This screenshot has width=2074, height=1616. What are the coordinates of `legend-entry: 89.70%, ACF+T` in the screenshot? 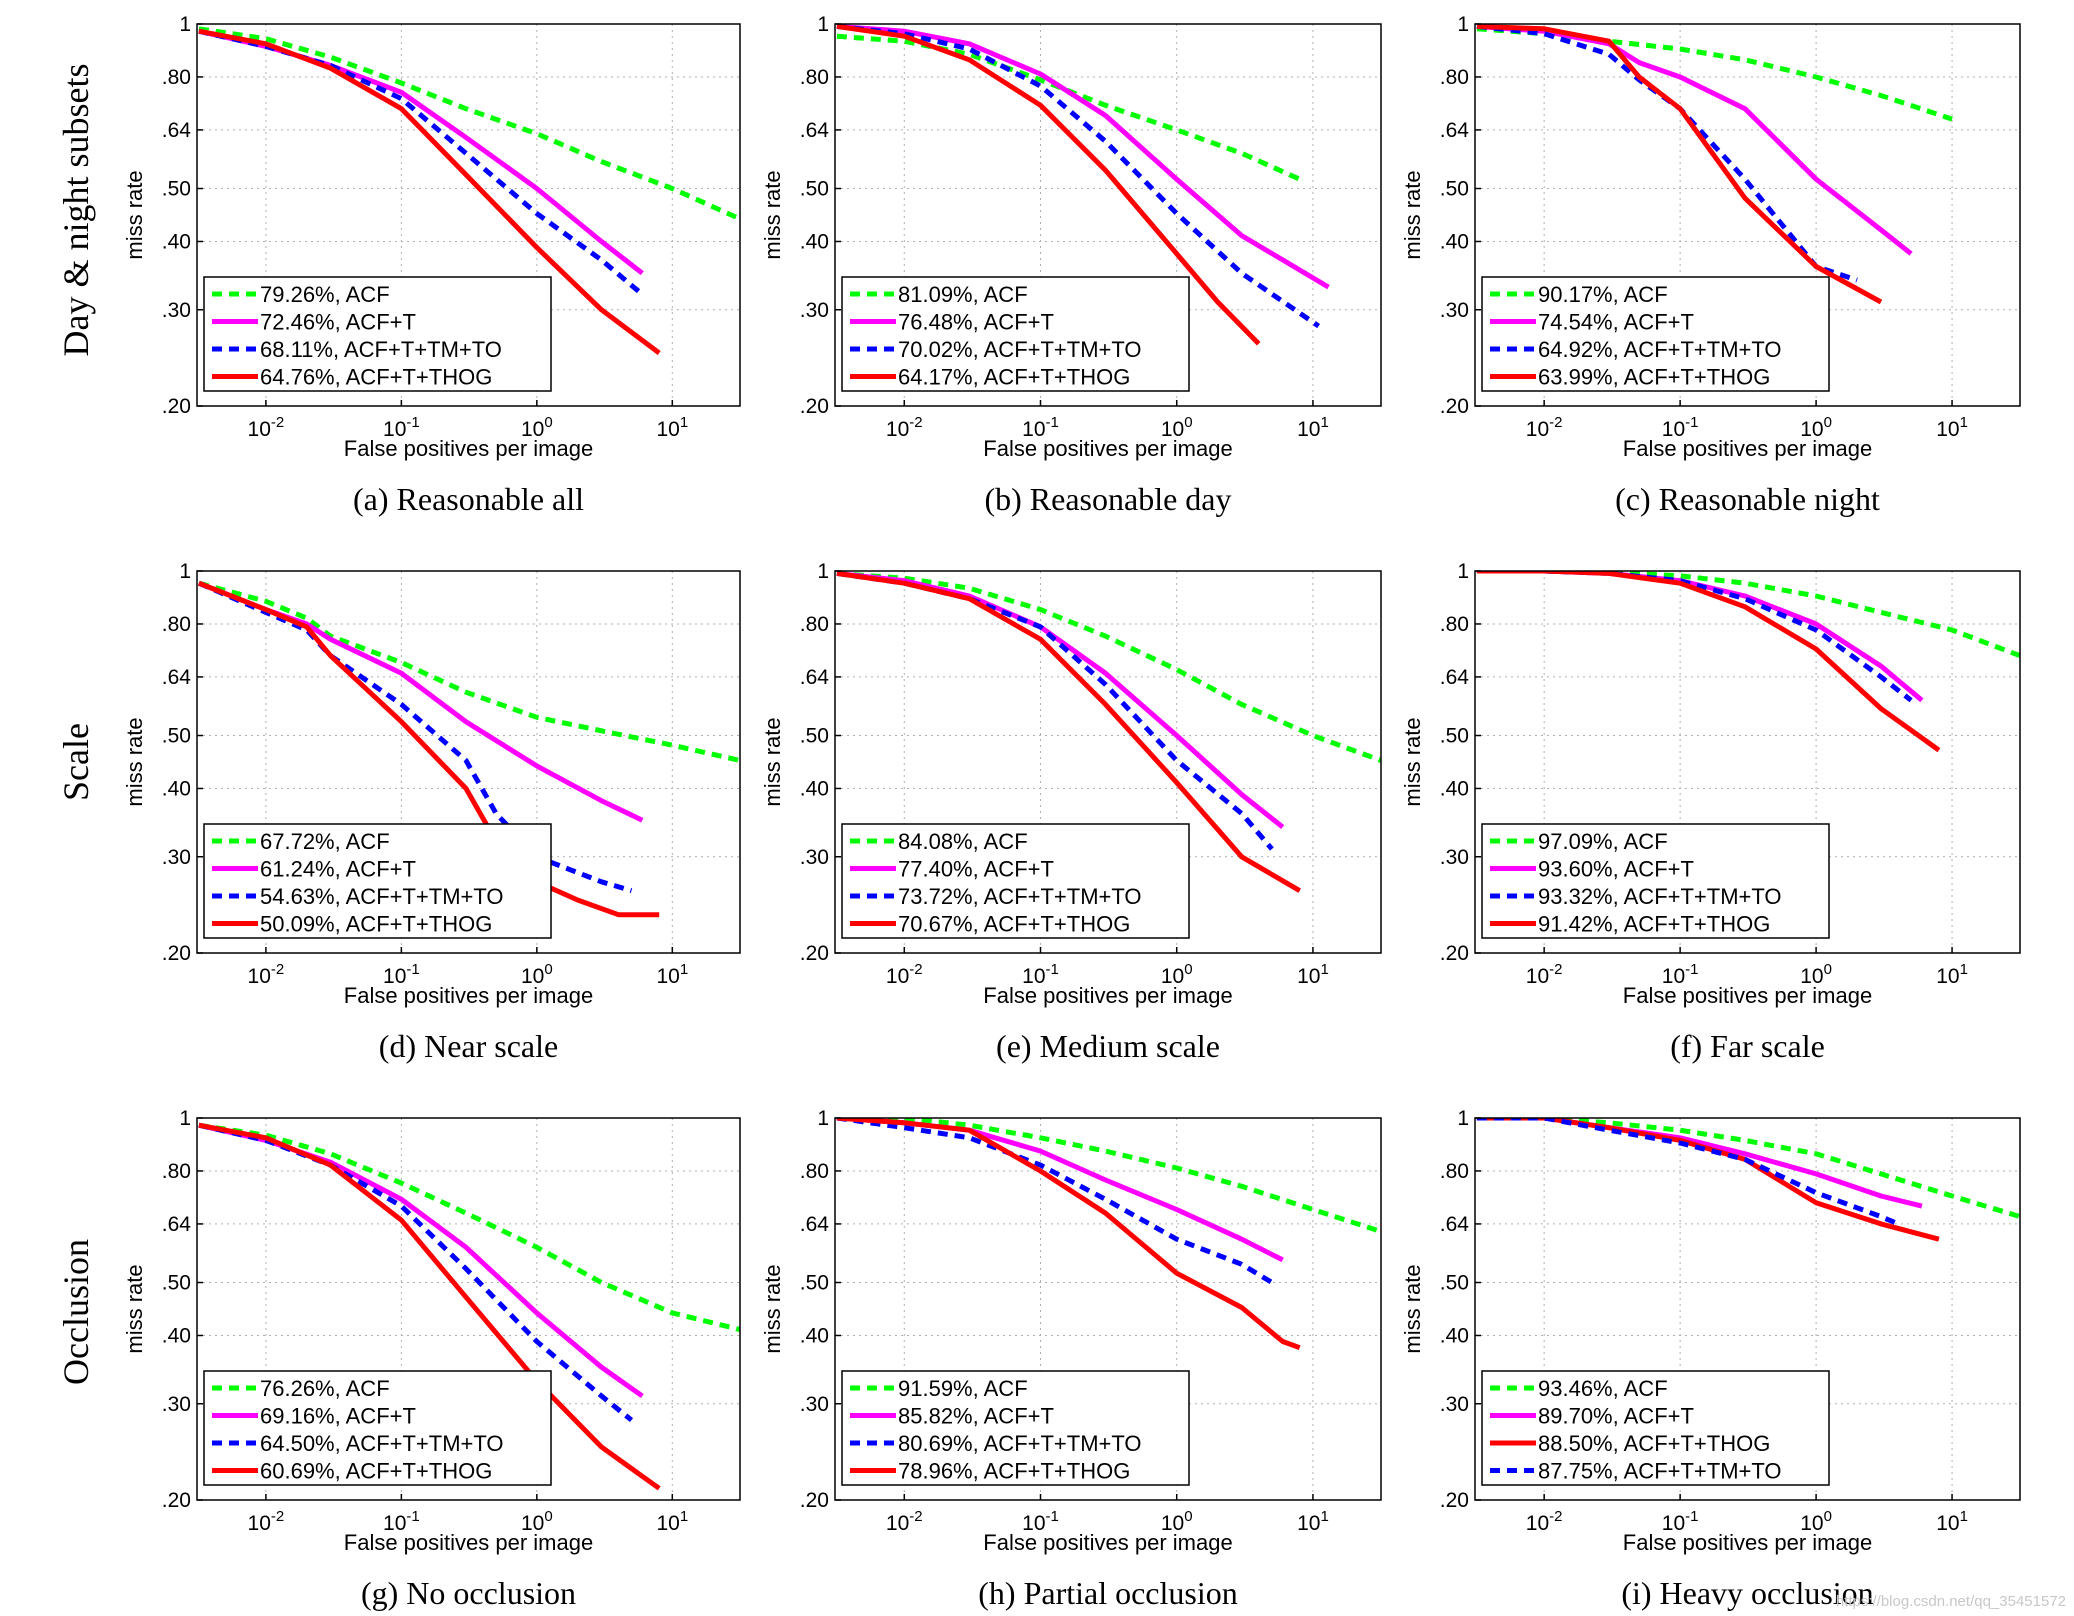 It's located at (1616, 1416).